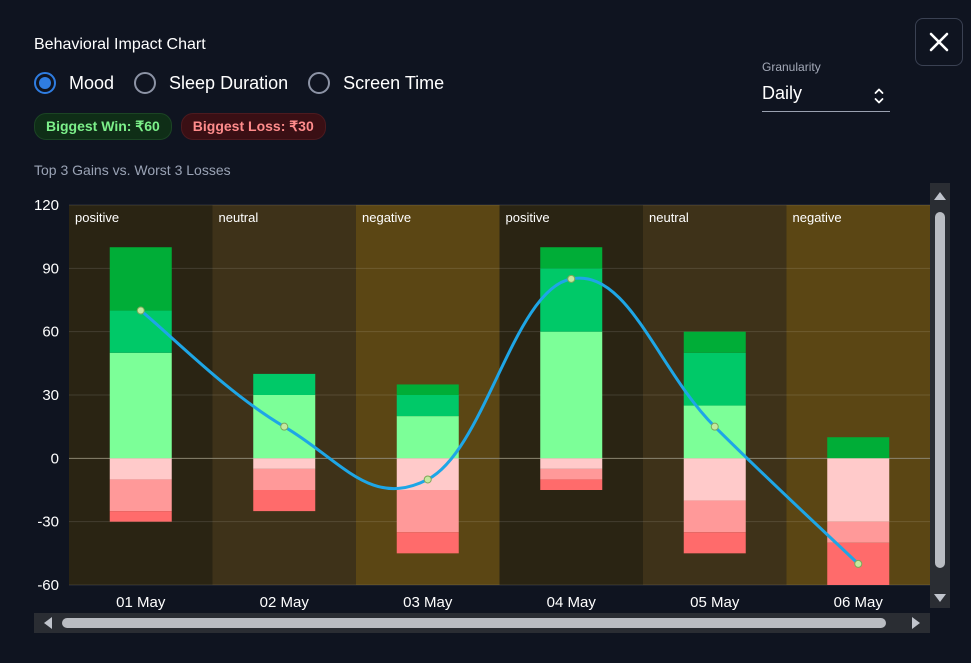 The image size is (971, 663). Describe the element at coordinates (45, 83) in the screenshot. I see `radio-mood-indicator` at that location.